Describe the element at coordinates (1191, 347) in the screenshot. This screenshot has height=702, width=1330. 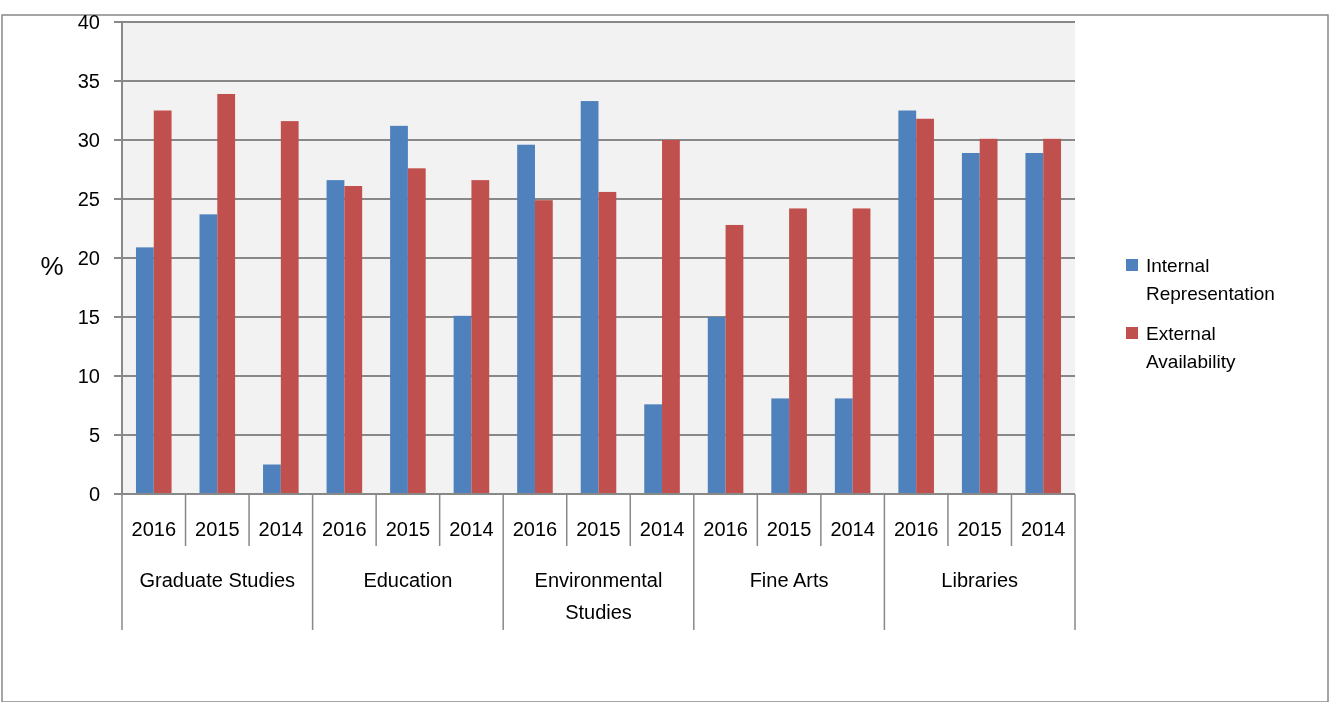
I see `legend-label: External Availability` at that location.